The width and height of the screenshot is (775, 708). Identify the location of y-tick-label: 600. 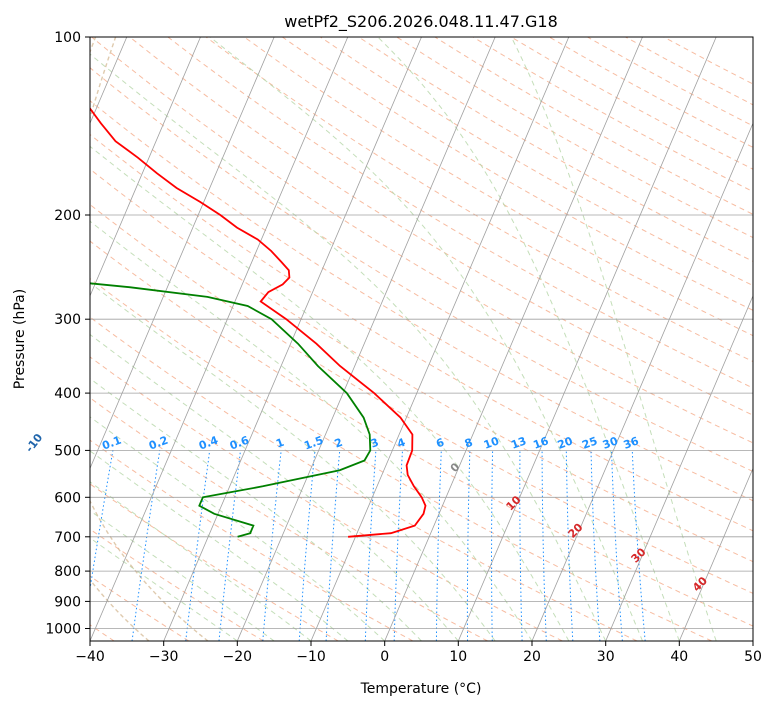
(67, 498).